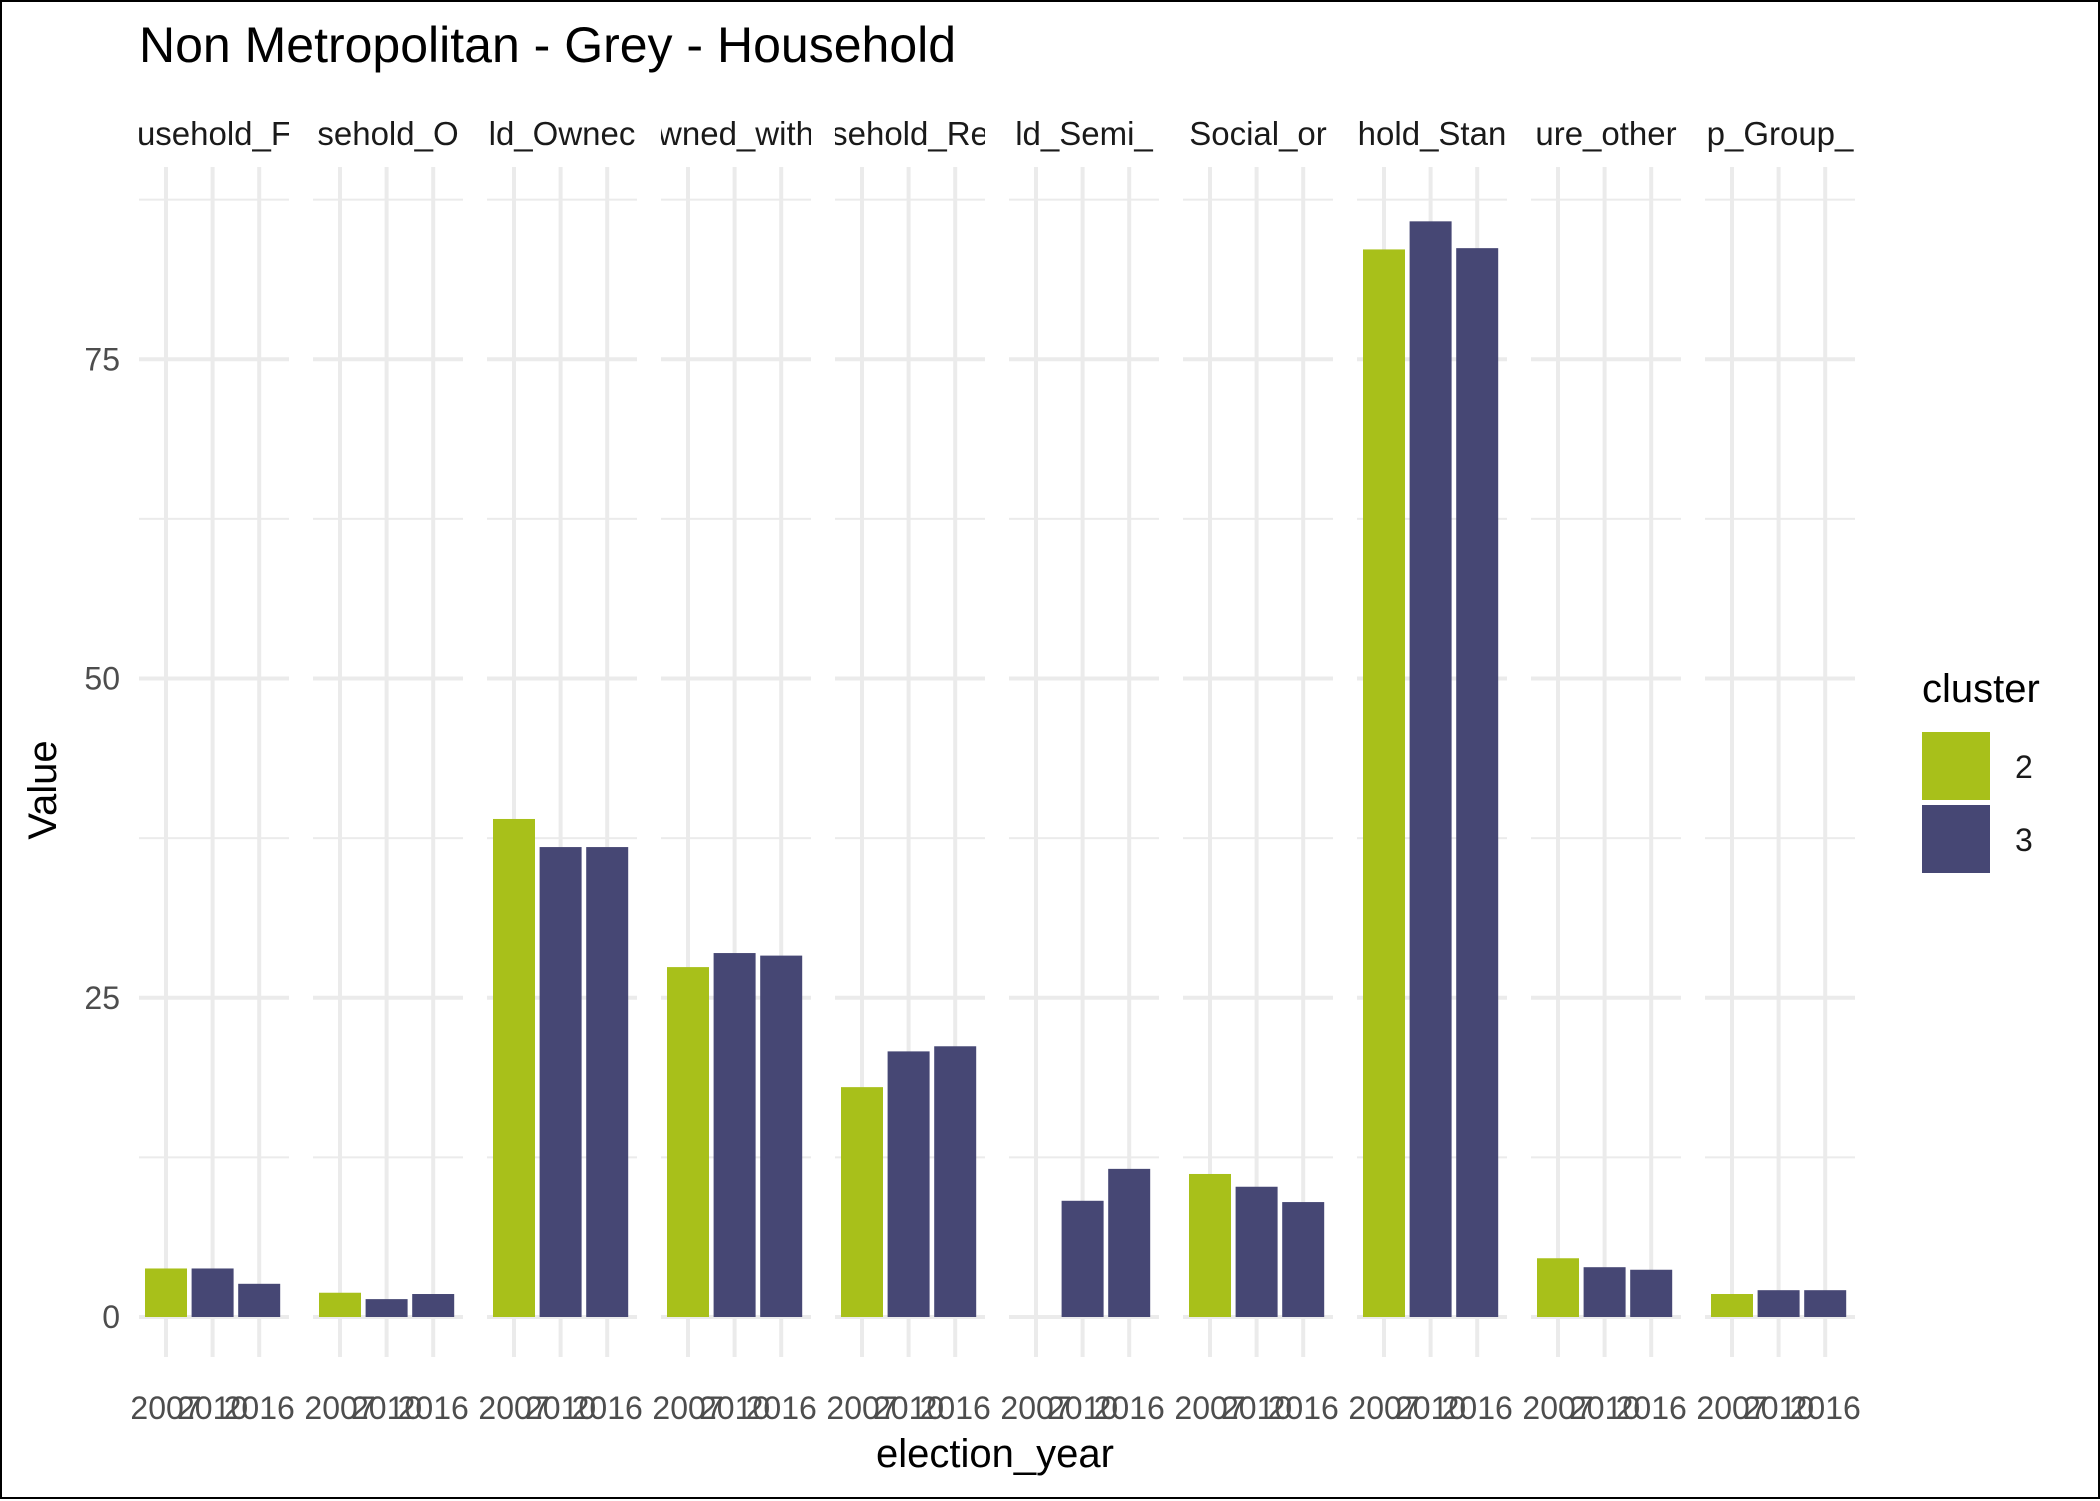 Image resolution: width=2100 pixels, height=1501 pixels. I want to click on y-axis-title: Value, so click(43, 789).